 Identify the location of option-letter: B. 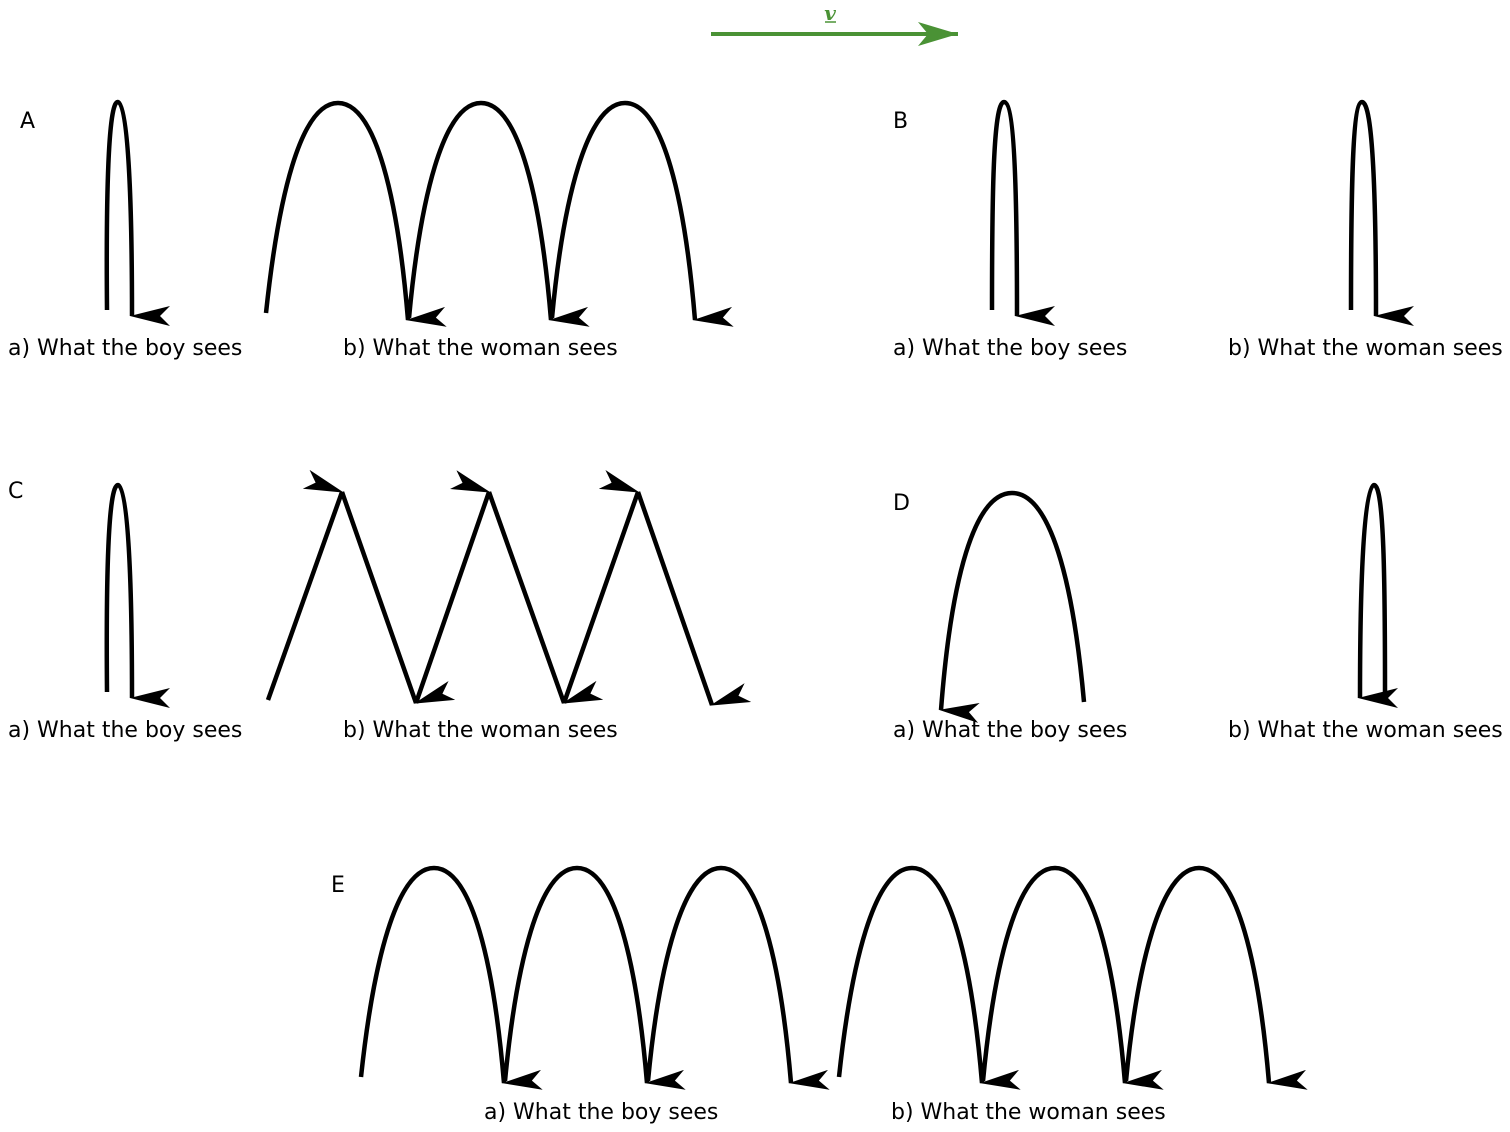
(900, 121).